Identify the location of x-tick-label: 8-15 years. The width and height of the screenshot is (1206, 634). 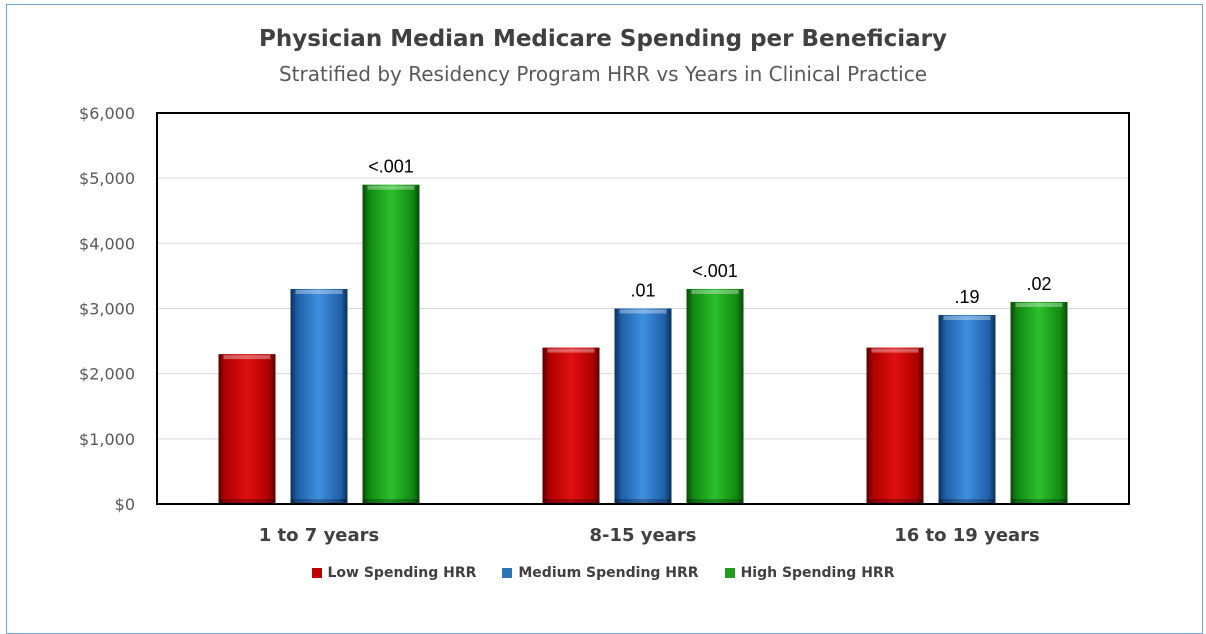
(643, 535).